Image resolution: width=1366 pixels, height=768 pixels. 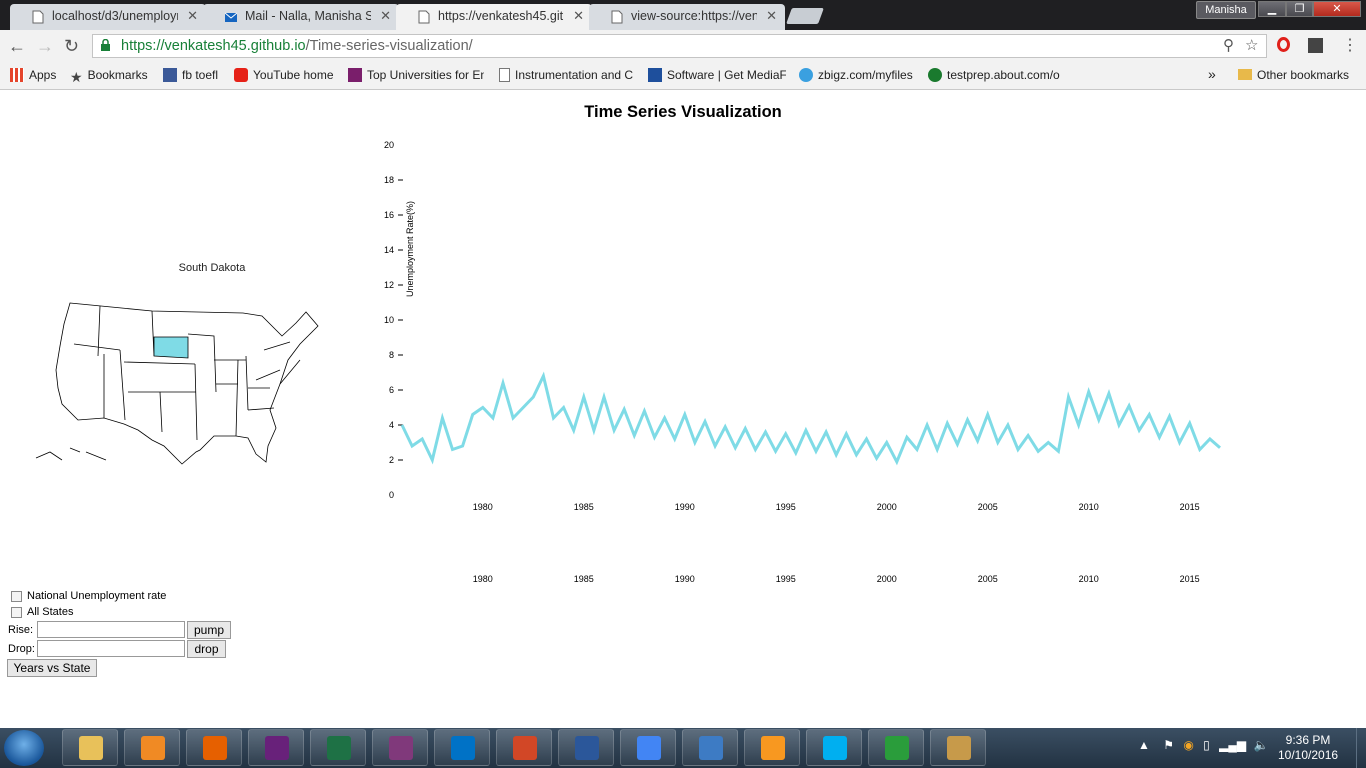 I want to click on menu-icon: ⋮, so click(x=1350, y=45).